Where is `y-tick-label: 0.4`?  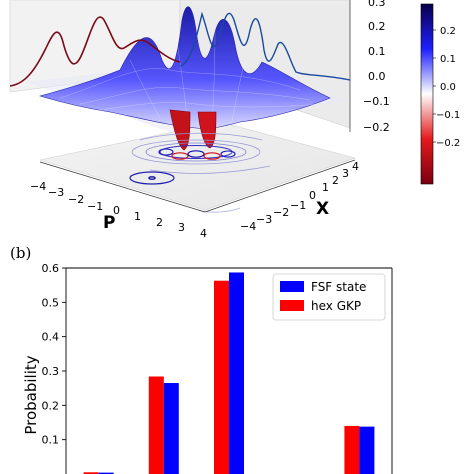 y-tick-label: 0.4 is located at coordinates (51, 337).